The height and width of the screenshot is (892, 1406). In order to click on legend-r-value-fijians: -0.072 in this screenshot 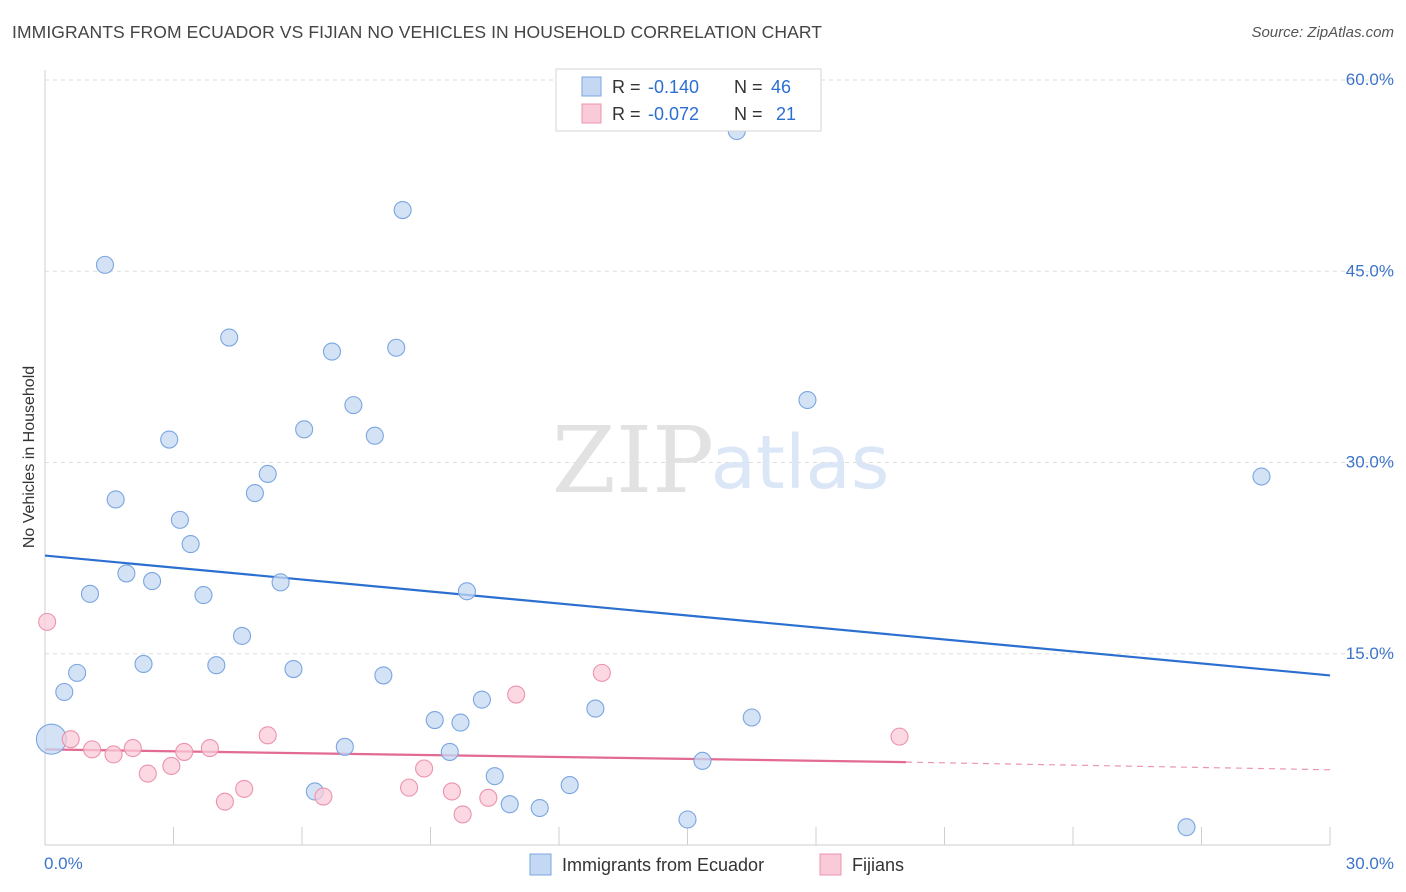, I will do `click(673, 114)`.